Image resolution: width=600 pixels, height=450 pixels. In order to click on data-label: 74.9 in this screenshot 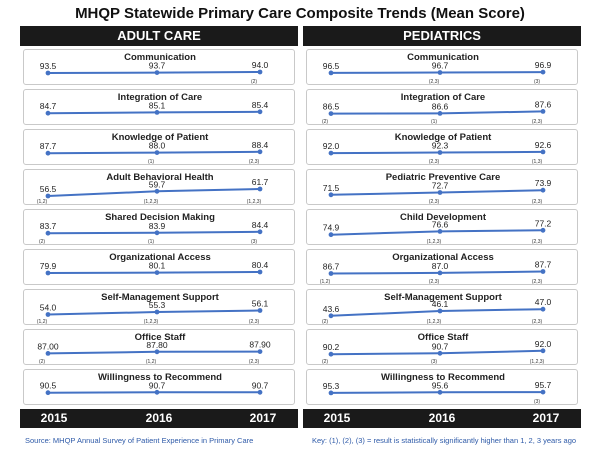, I will do `click(331, 228)`.